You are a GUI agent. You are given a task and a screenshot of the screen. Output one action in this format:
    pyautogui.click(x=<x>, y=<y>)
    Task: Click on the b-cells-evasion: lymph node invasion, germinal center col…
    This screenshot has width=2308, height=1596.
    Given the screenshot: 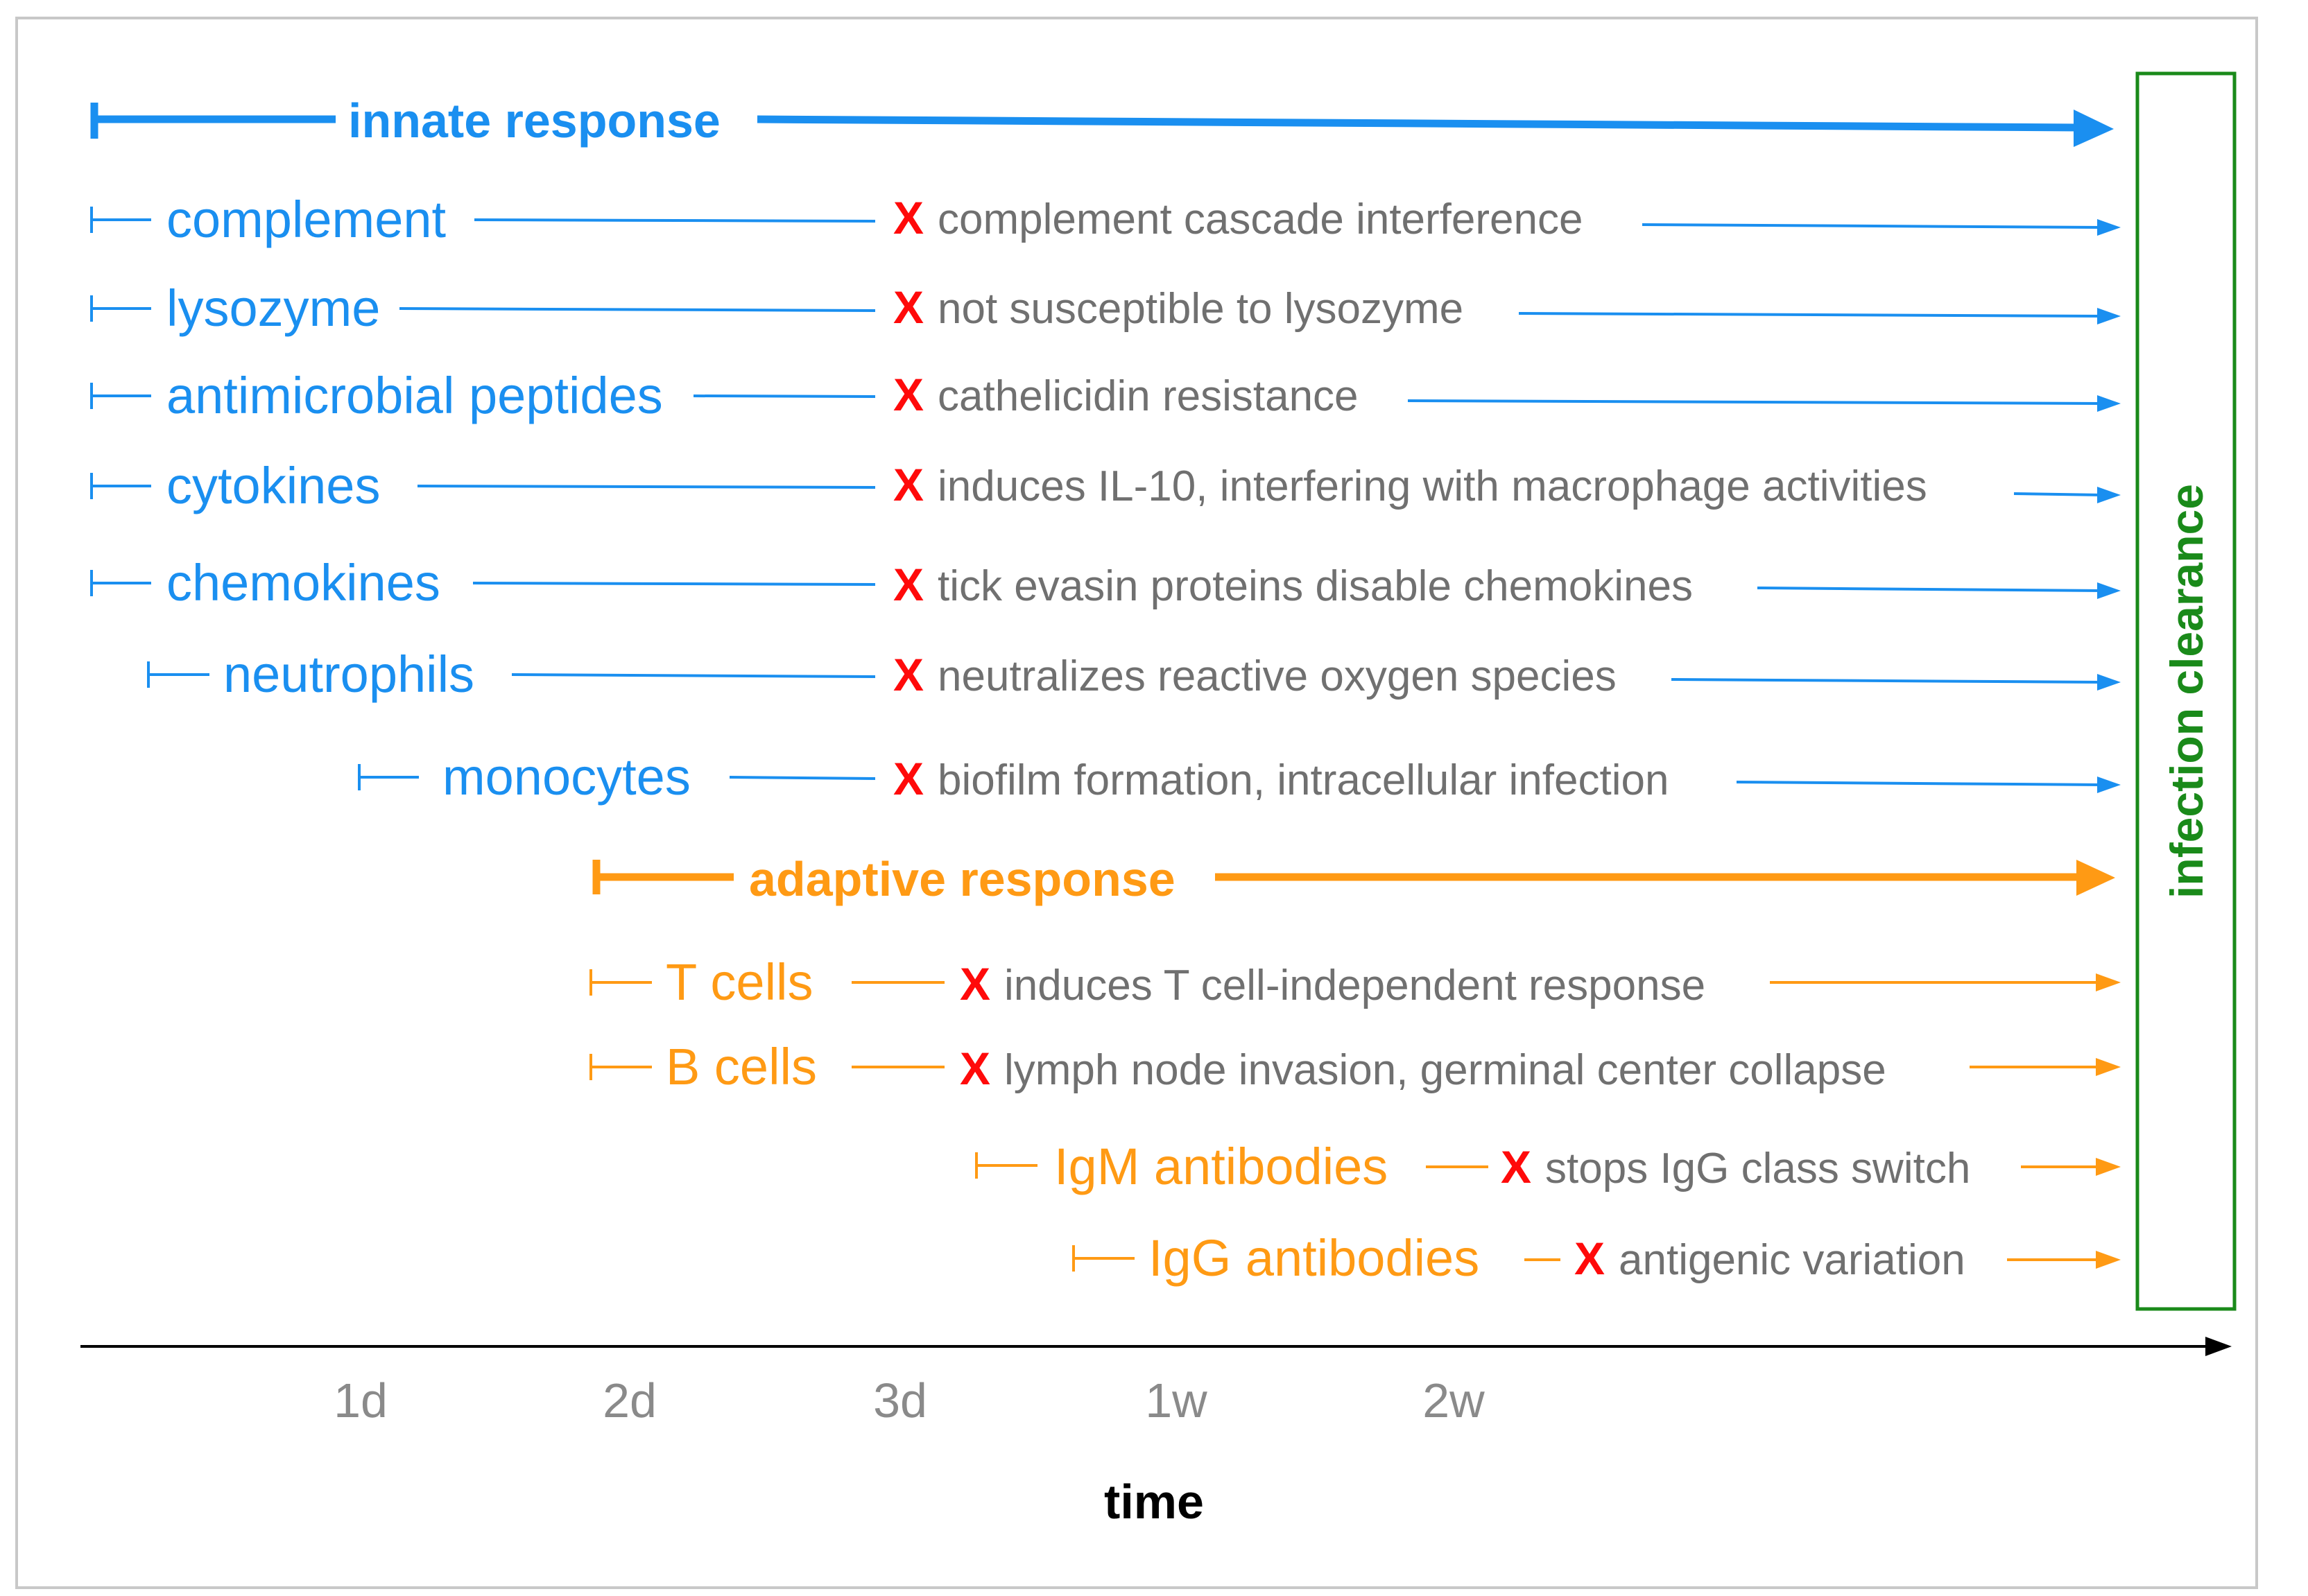 What is the action you would take?
    pyautogui.click(x=1445, y=1070)
    